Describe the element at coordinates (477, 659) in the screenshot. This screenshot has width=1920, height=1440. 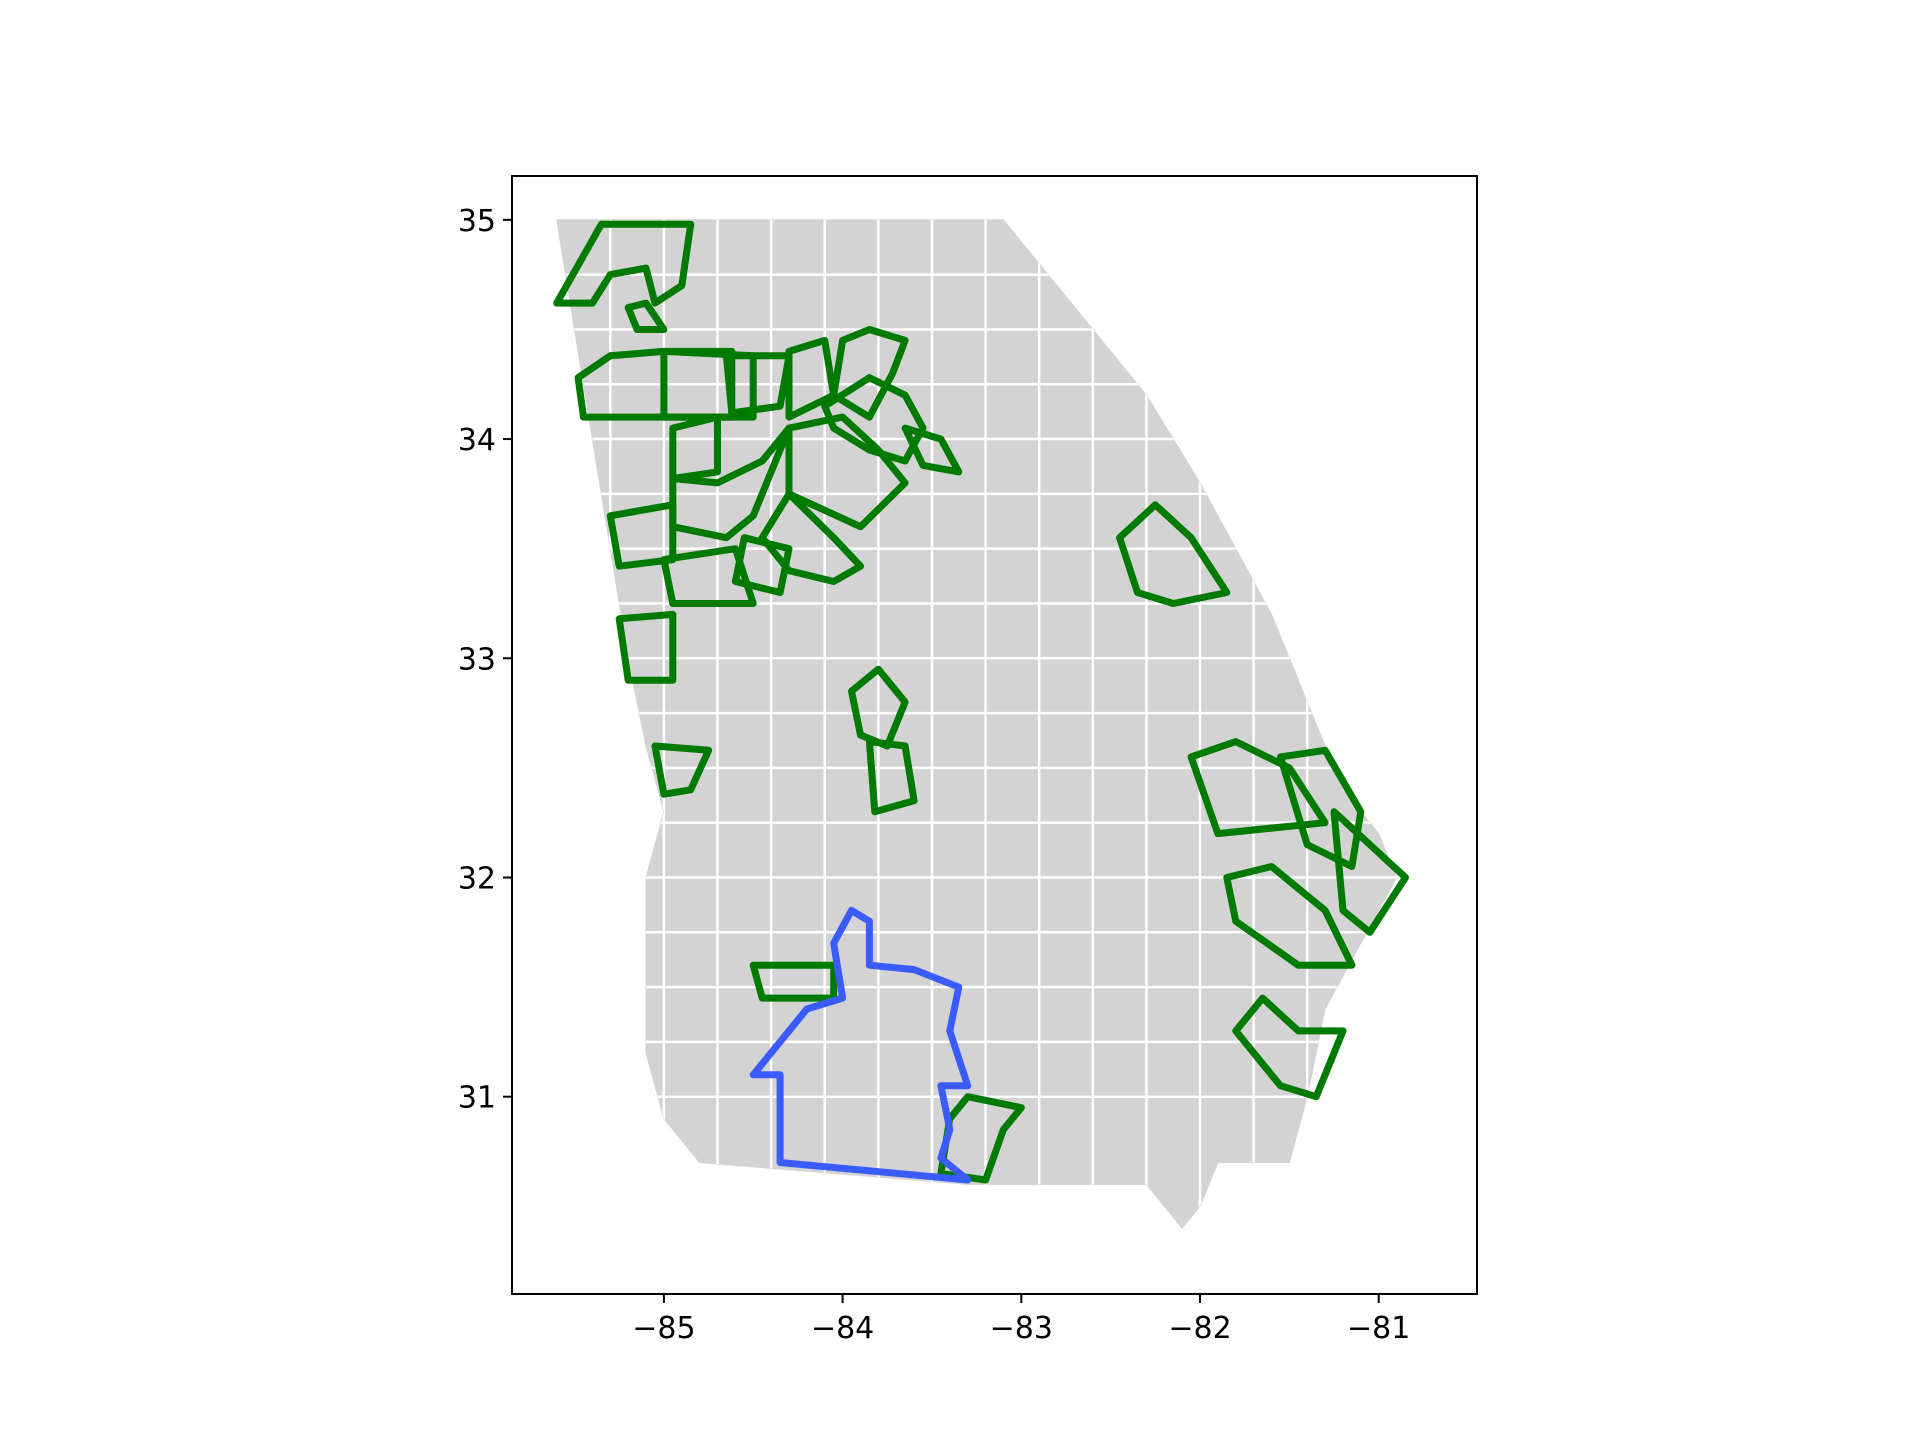
I see `y-tick-label: 33` at that location.